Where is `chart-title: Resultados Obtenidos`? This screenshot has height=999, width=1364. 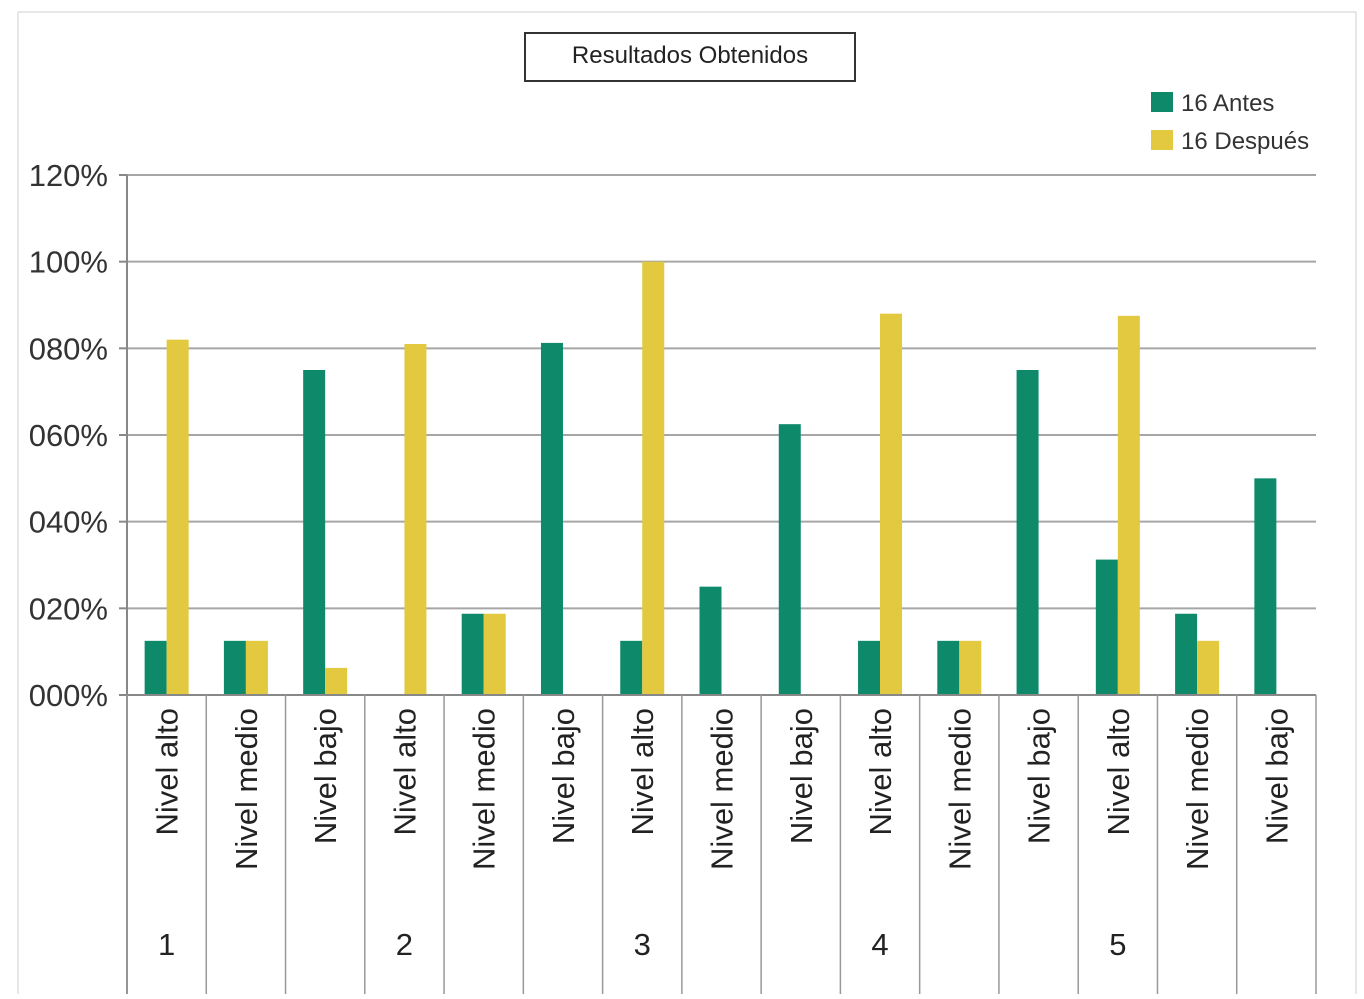 chart-title: Resultados Obtenidos is located at coordinates (690, 55).